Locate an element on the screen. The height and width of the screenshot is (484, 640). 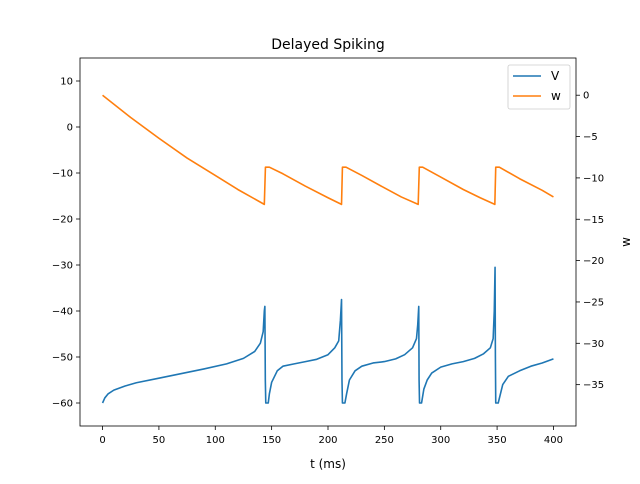
x-tick-label: 300 is located at coordinates (440, 440).